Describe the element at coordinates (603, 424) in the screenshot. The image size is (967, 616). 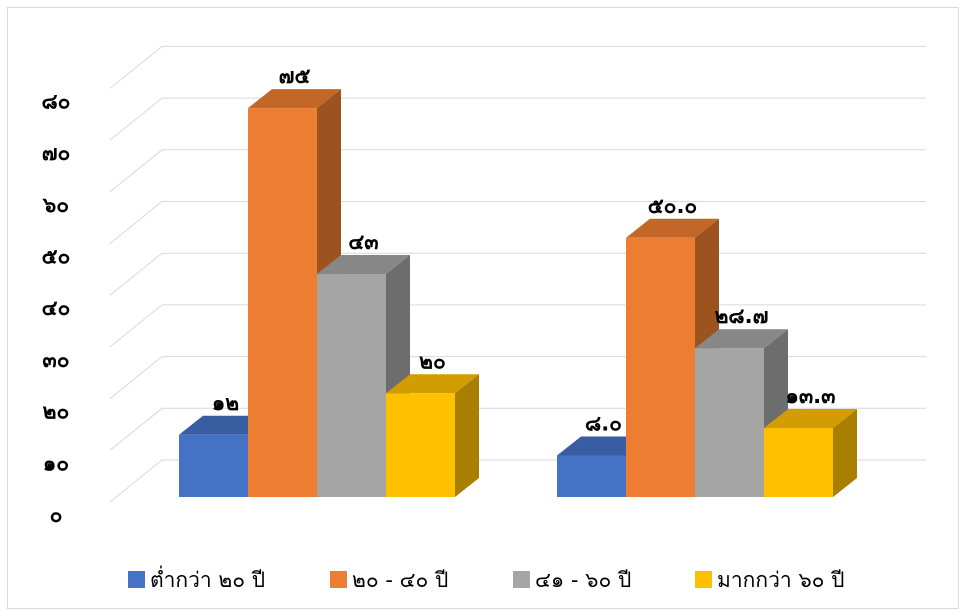
I see `data-label: ๘.๐` at that location.